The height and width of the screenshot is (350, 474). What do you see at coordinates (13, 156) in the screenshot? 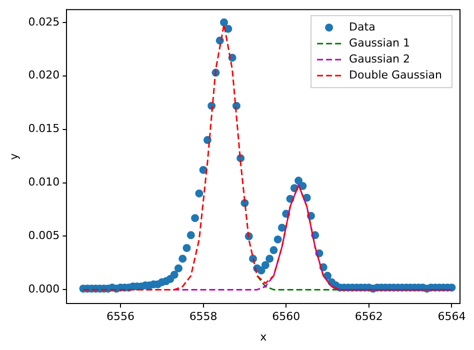
I see `y-axis-title: y` at bounding box center [13, 156].